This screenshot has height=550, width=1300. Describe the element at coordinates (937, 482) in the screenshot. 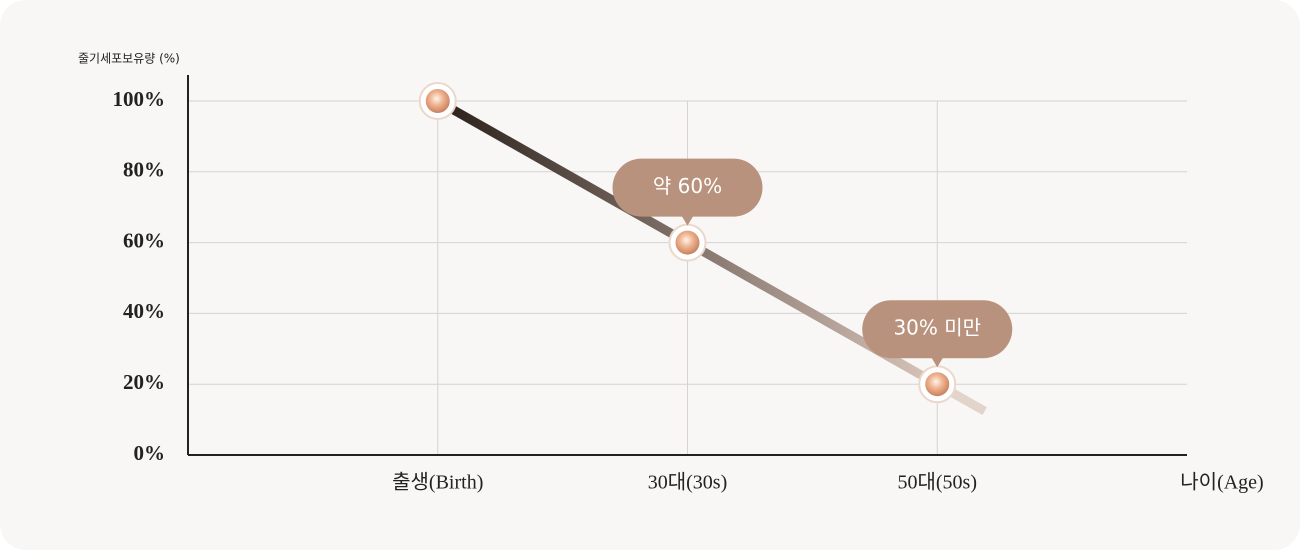

I see `x-tick-label: 50대(50s)` at that location.